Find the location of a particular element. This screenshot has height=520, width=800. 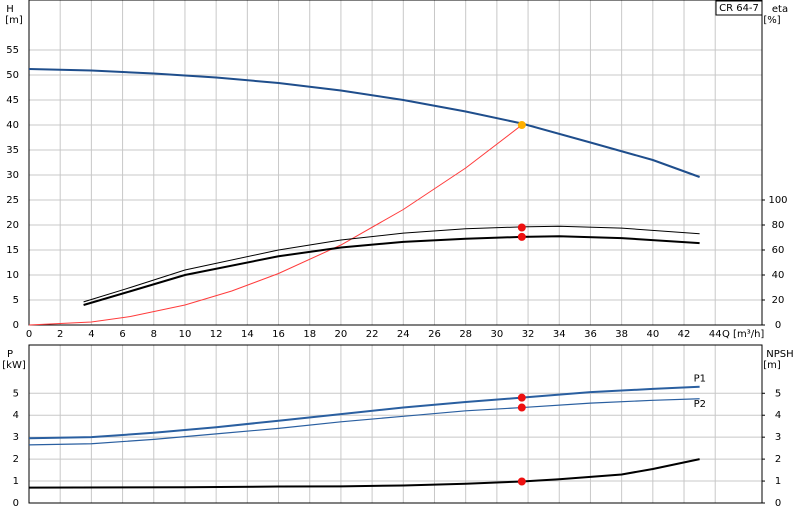

y2-axis-label: eta is located at coordinates (780, 9).